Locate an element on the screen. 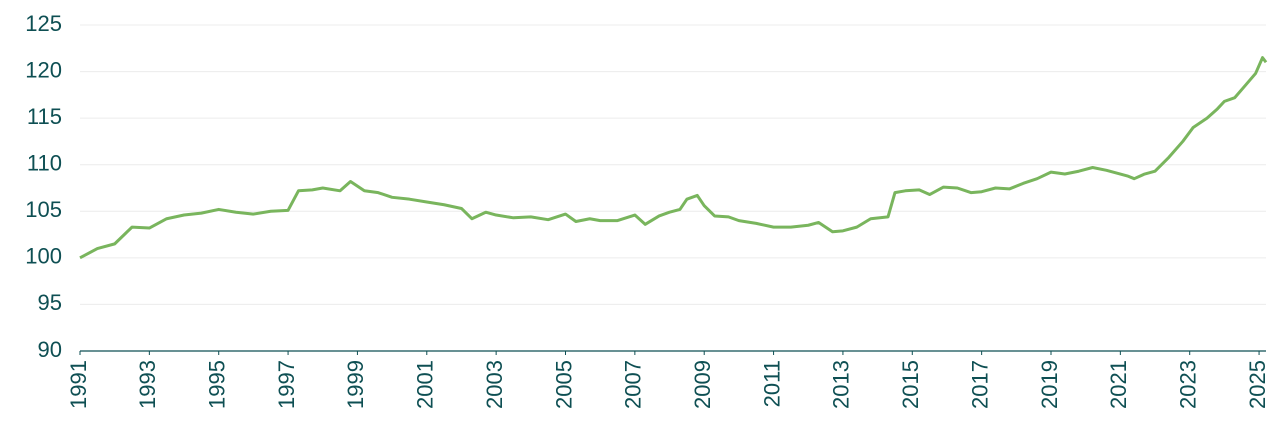 The height and width of the screenshot is (439, 1280). y-tick-label: 120 is located at coordinates (43, 69).